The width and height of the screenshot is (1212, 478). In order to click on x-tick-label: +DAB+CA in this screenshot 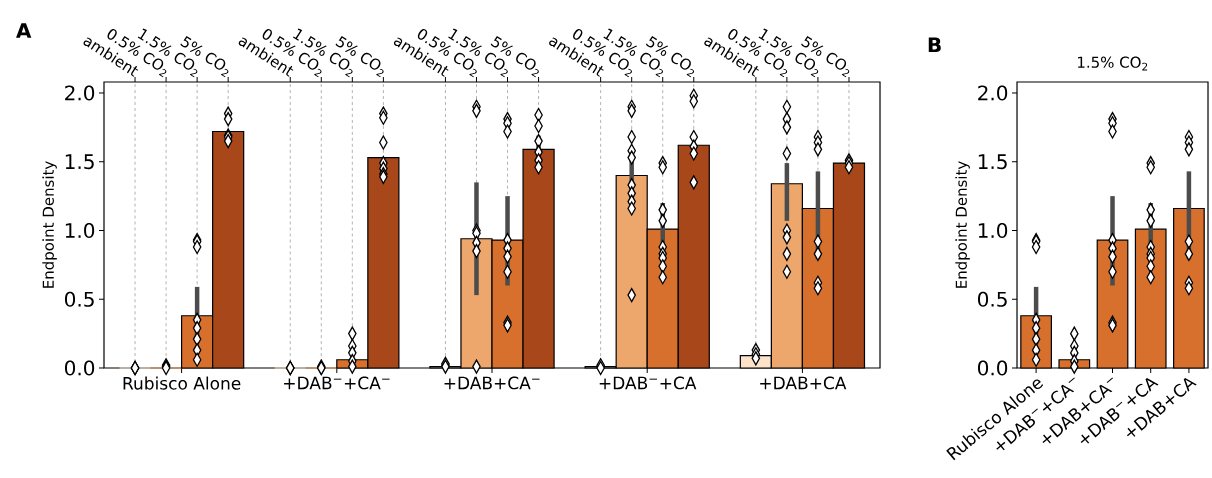, I will do `click(803, 383)`.